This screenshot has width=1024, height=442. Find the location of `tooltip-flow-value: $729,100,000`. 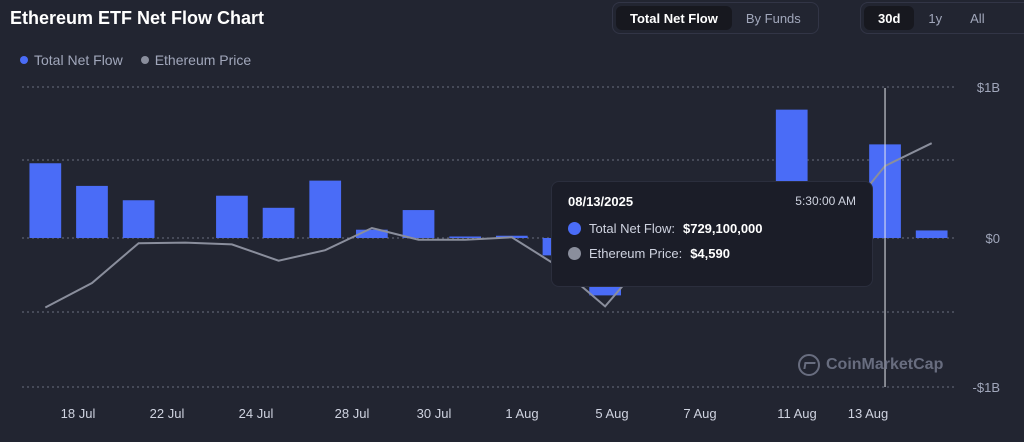

tooltip-flow-value: $729,100,000 is located at coordinates (722, 228).